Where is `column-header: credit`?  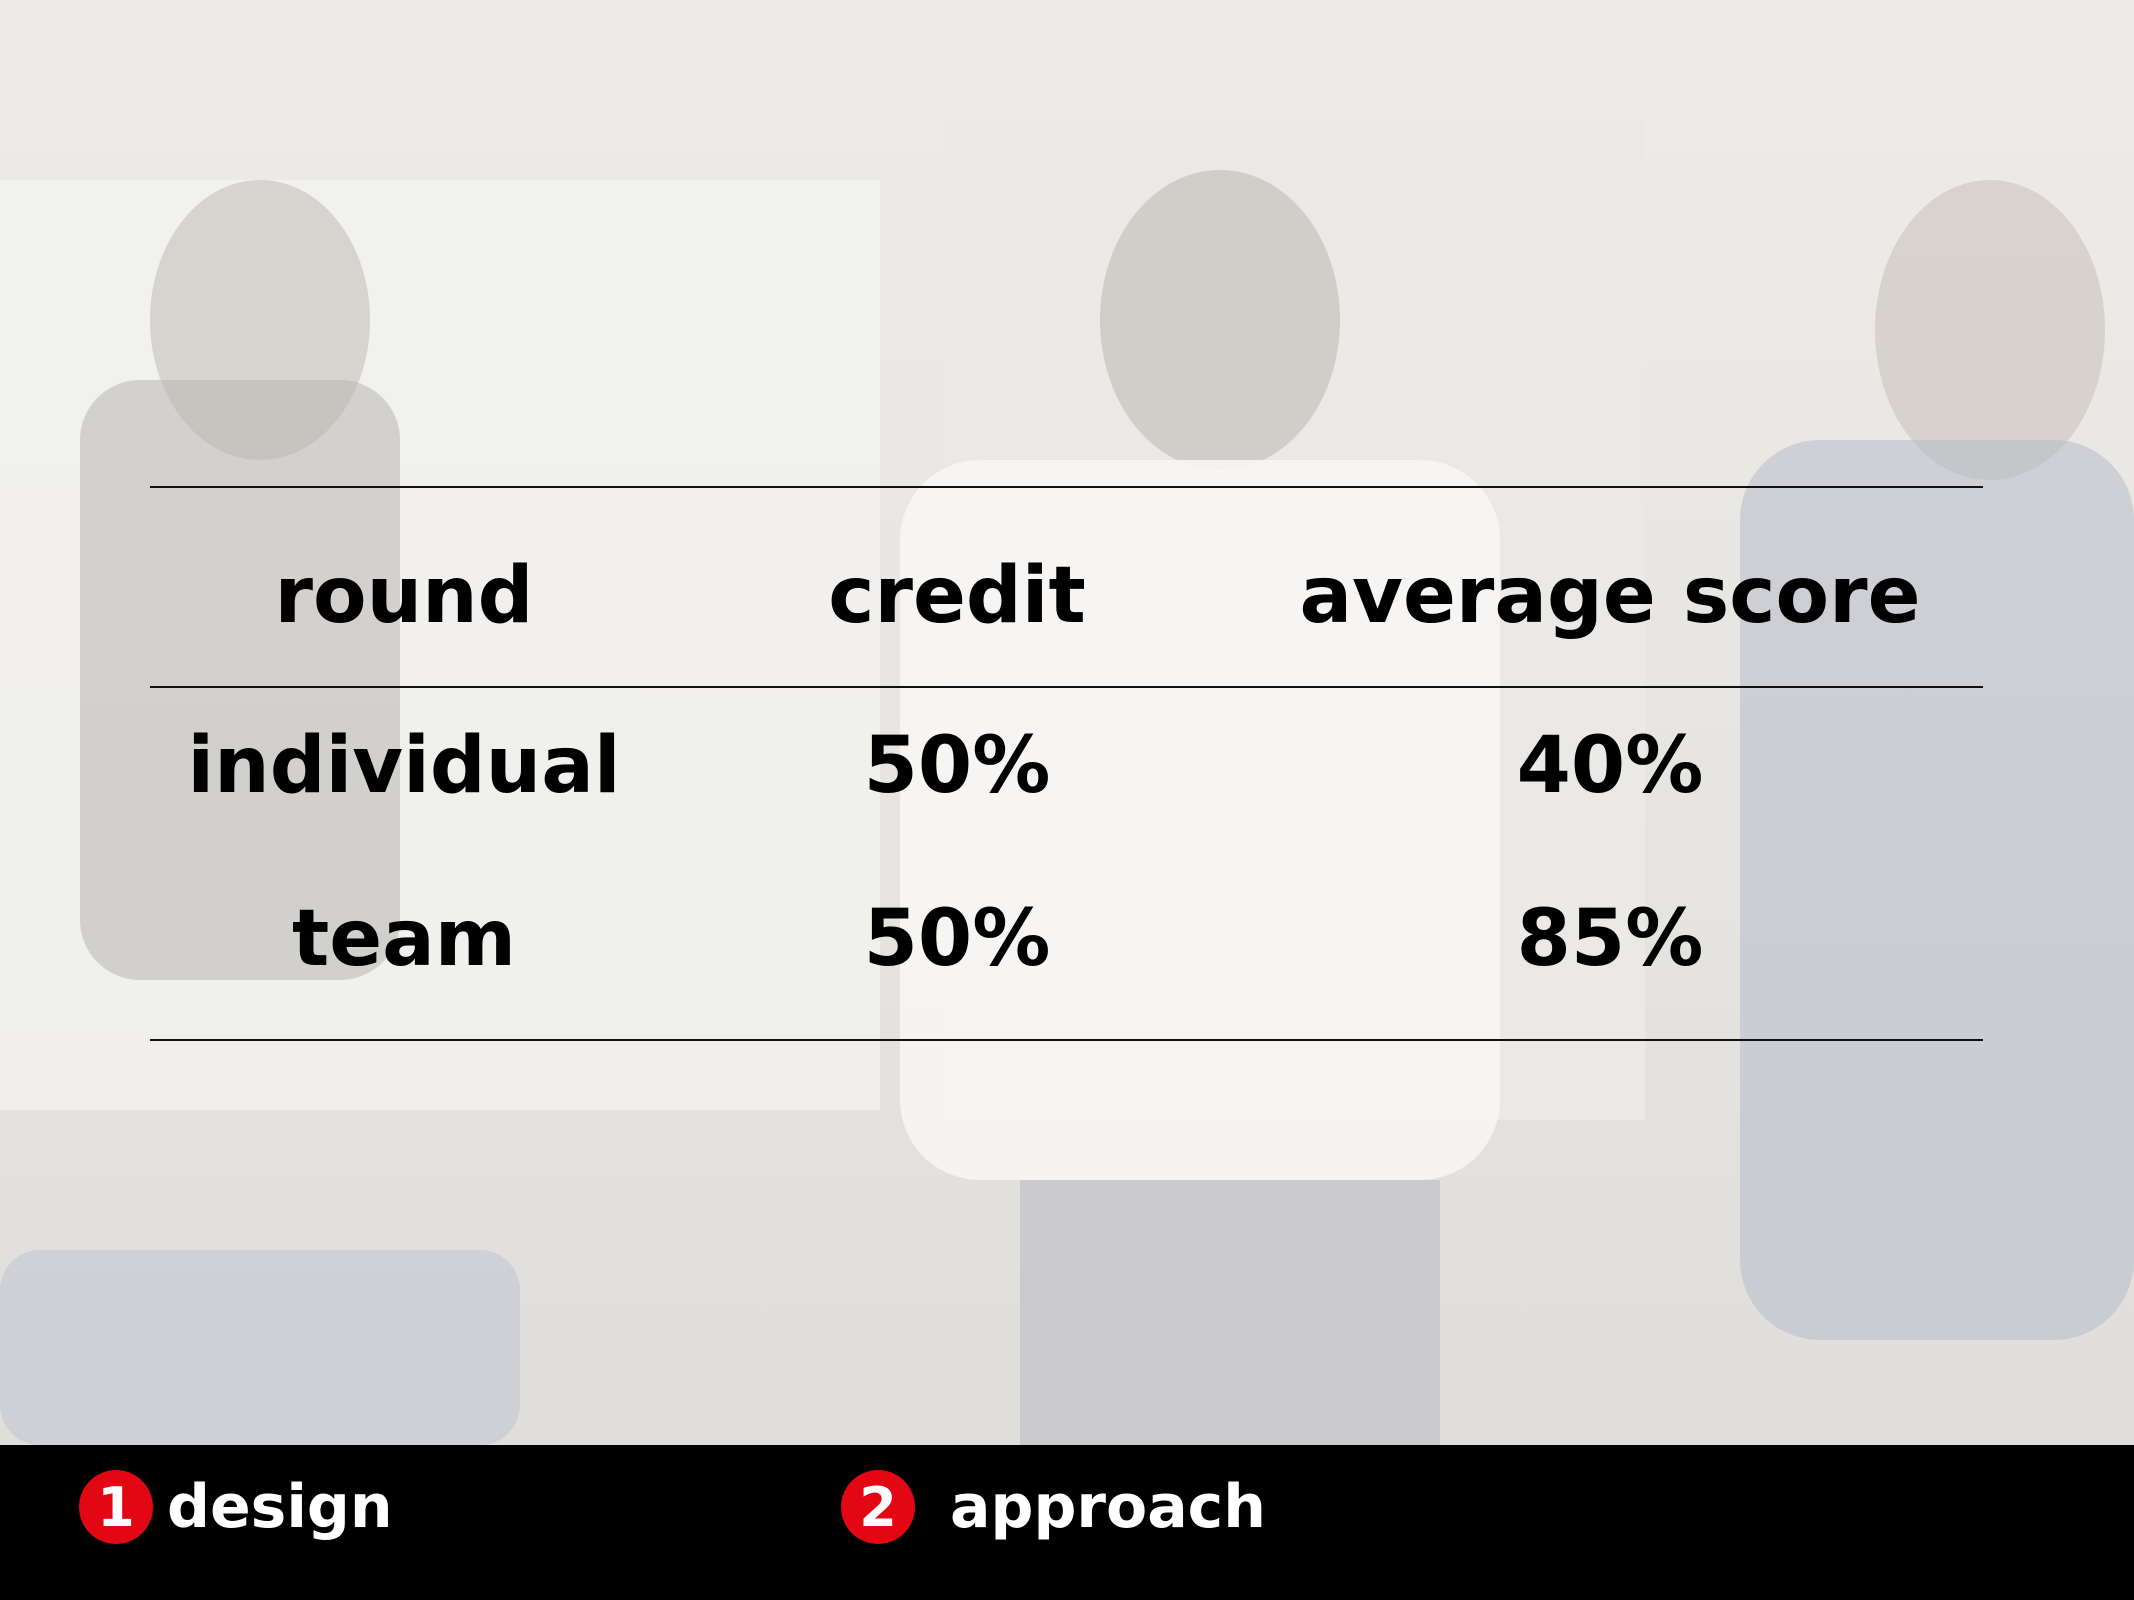 column-header: credit is located at coordinates (957, 596).